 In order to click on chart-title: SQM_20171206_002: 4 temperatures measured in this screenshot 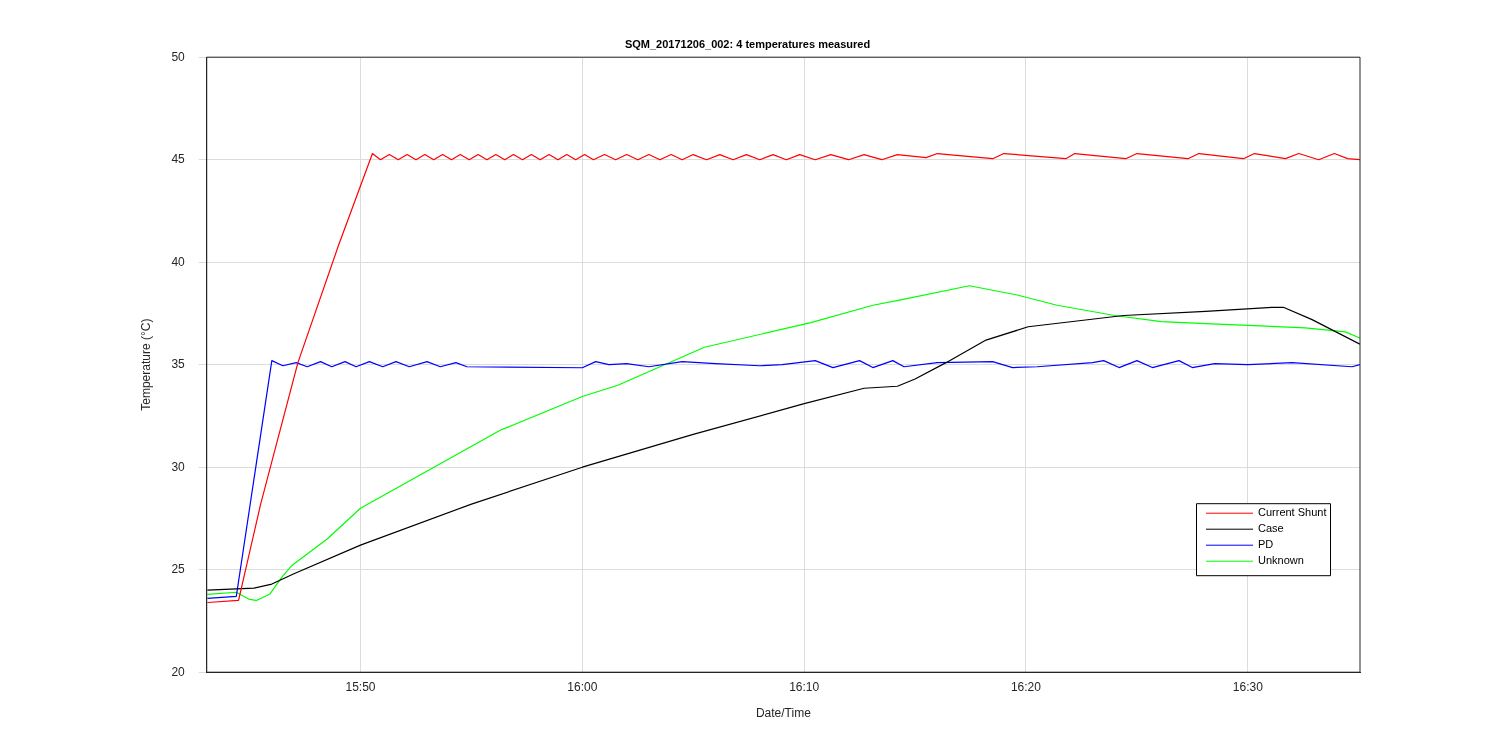, I will do `click(747, 43)`.